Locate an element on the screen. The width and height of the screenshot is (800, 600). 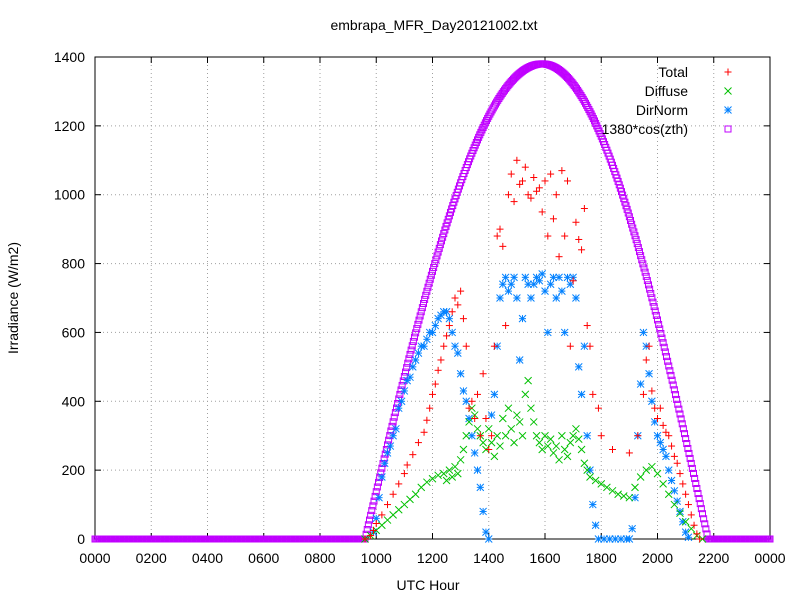
legend-marker-symbol is located at coordinates (728, 129).